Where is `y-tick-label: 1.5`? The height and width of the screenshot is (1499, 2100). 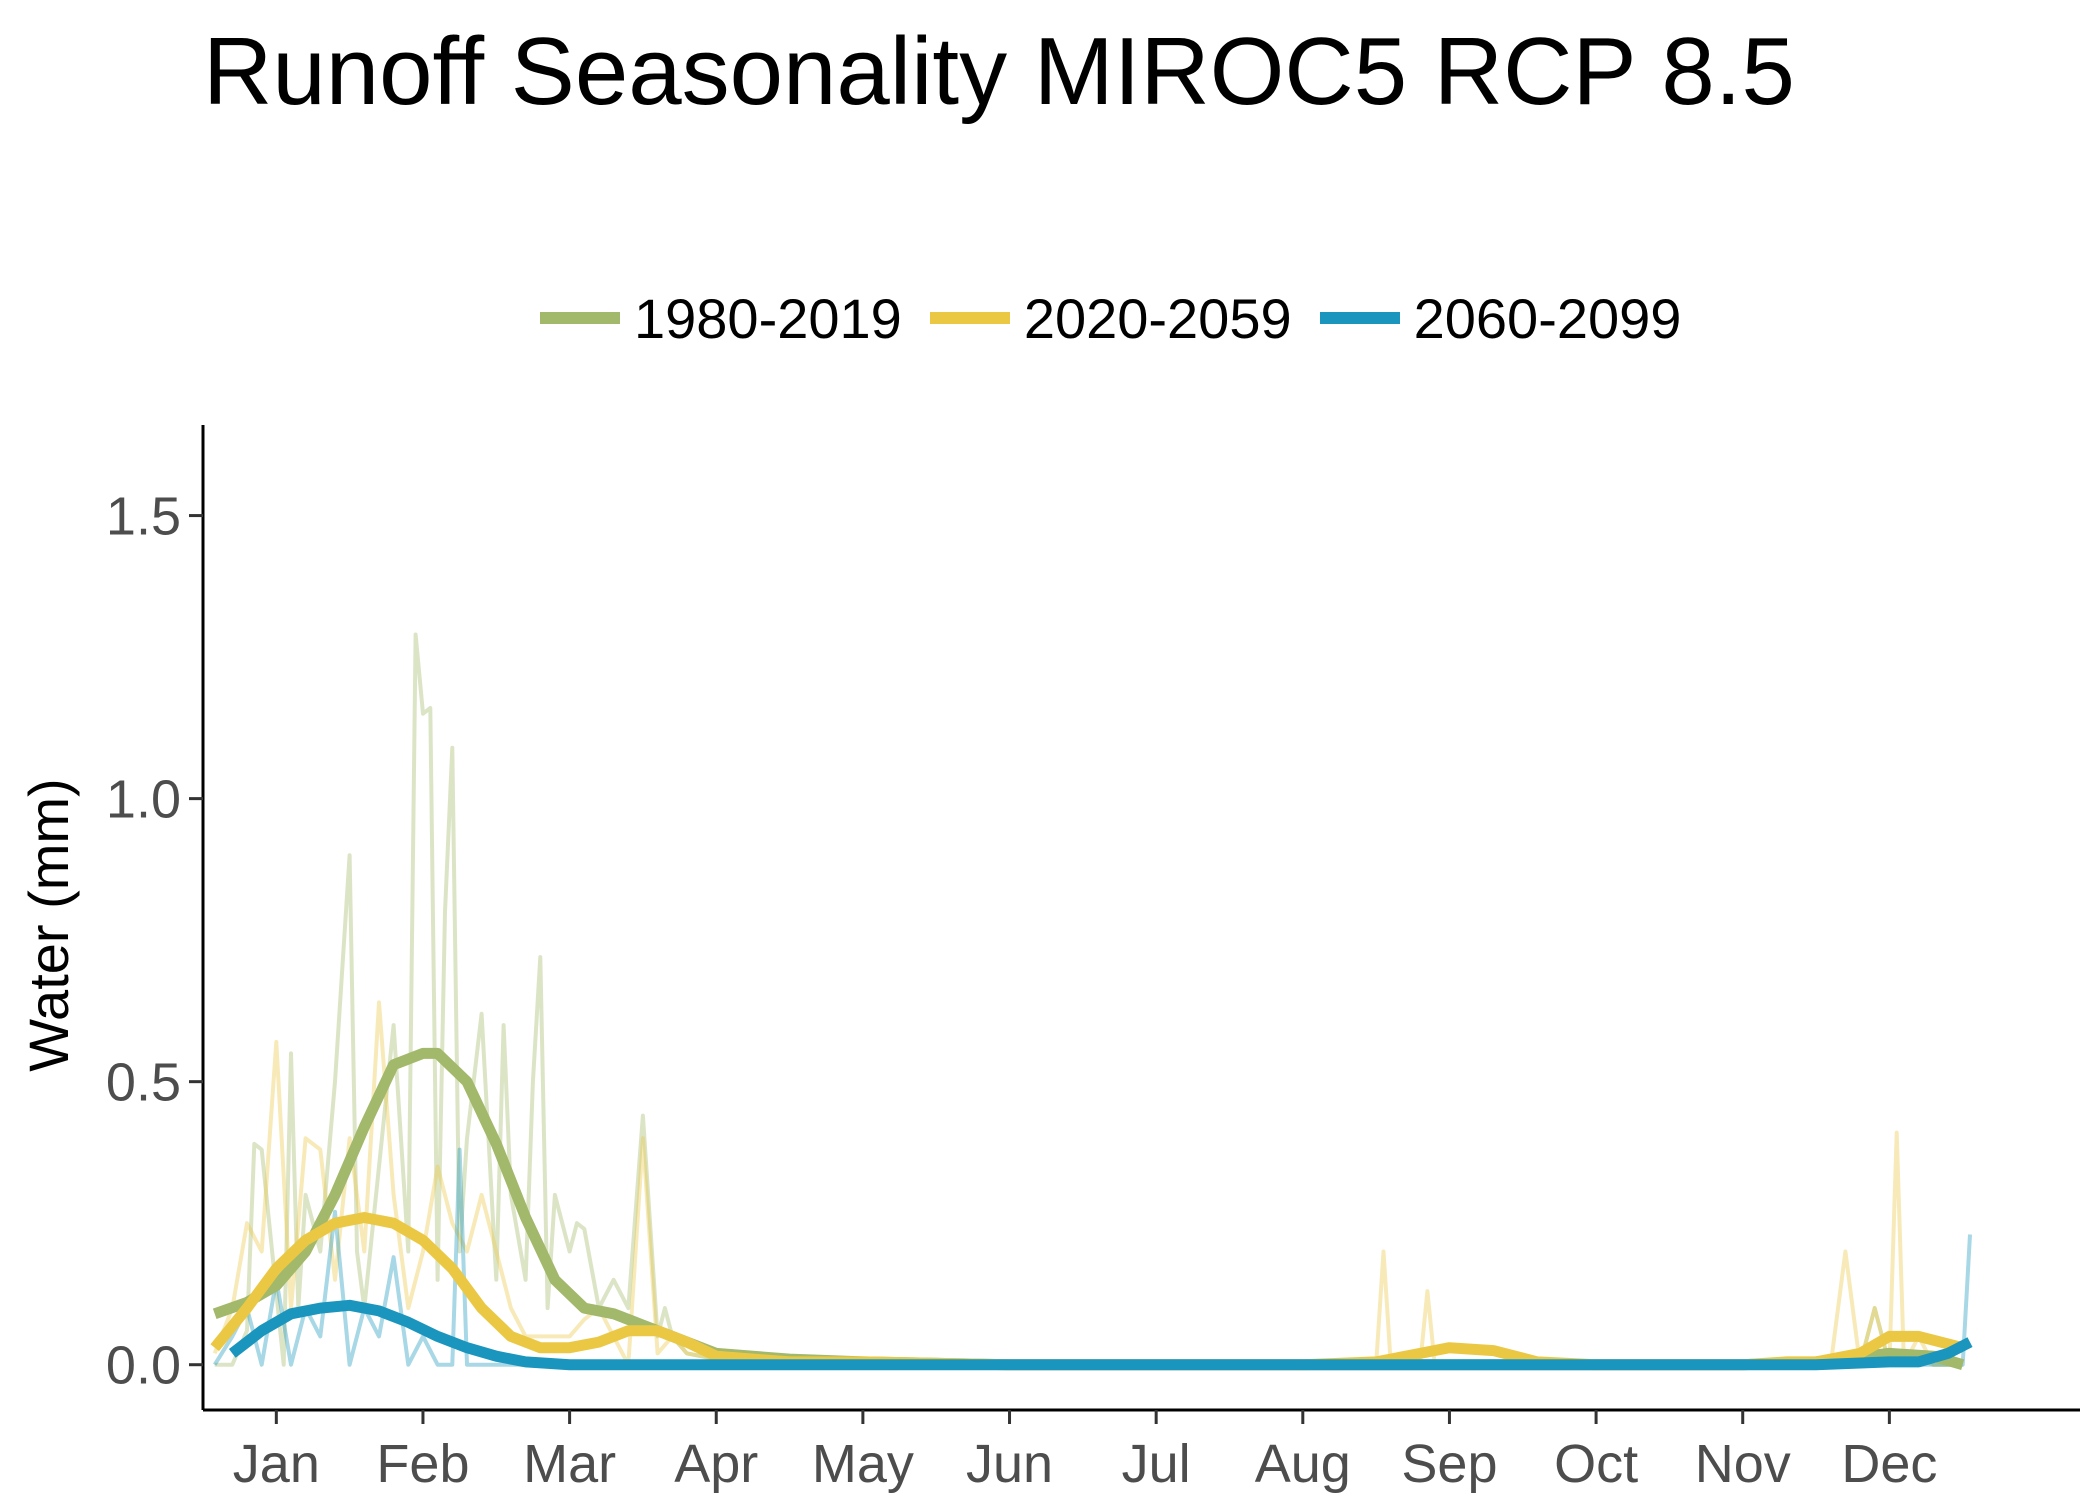 y-tick-label: 1.5 is located at coordinates (143, 517).